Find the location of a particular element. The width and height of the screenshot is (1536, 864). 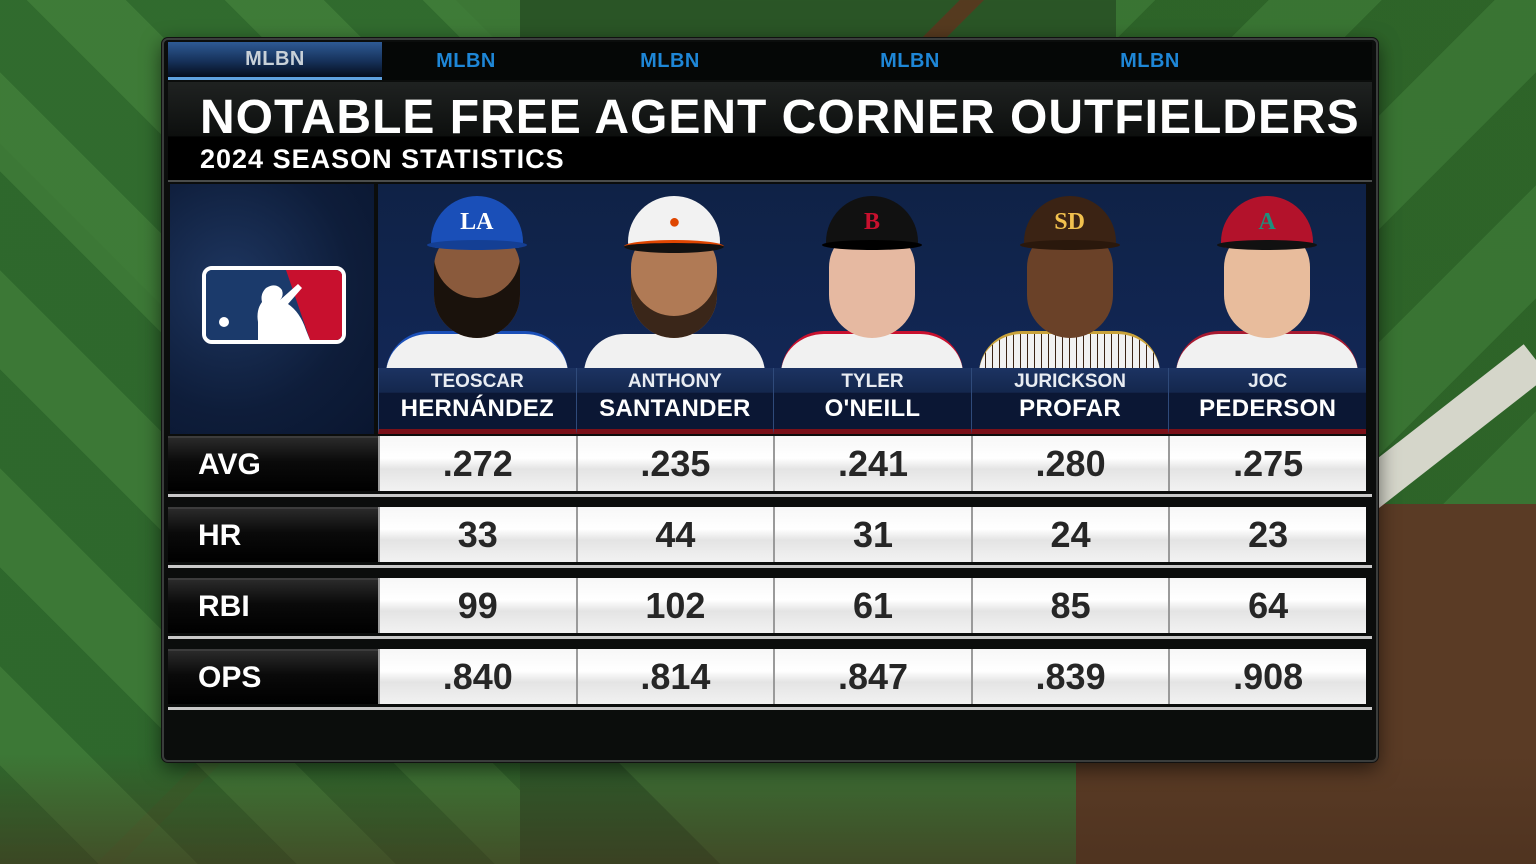

player-card: LA TEOSCAR HERNÁNDEZ is located at coordinates (477, 309).